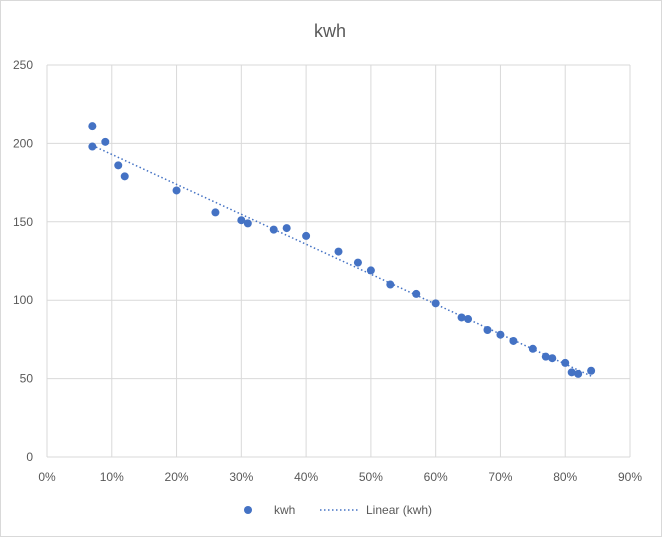  I want to click on y-tick-label: 0, so click(29, 457).